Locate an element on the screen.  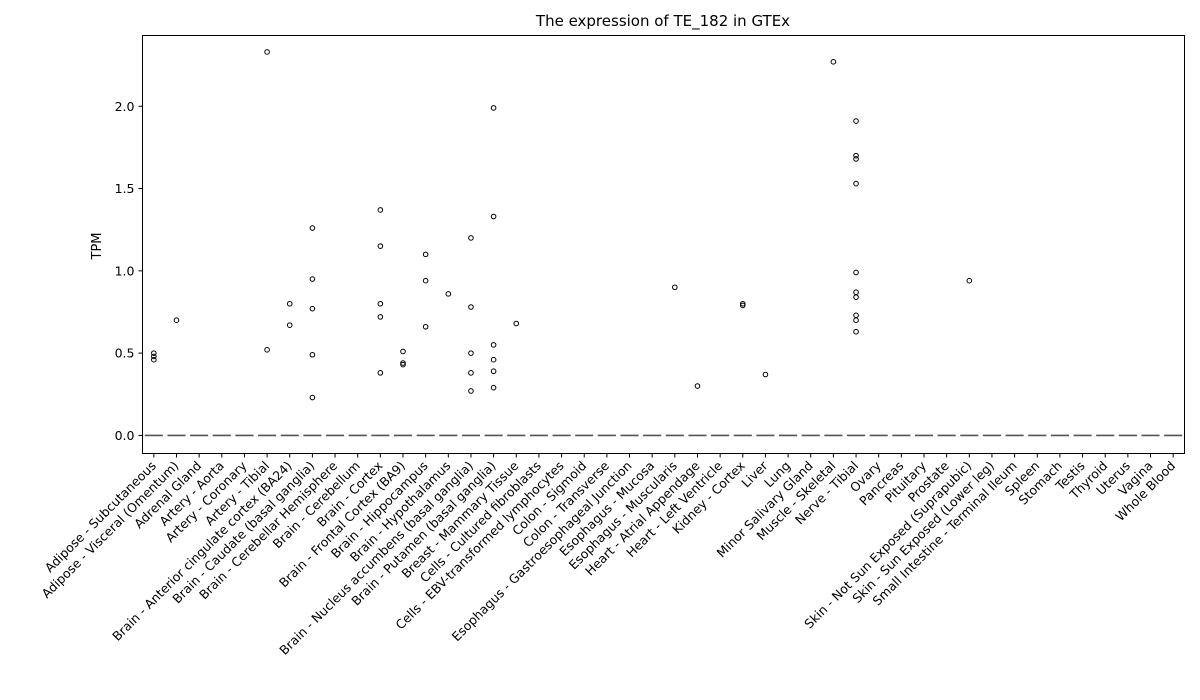
y-axis-label: TPM is located at coordinates (97, 247).